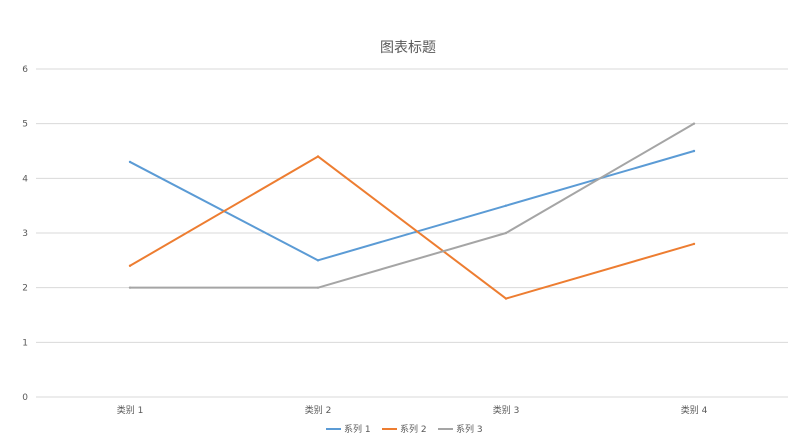 Image resolution: width=794 pixels, height=440 pixels. Describe the element at coordinates (506, 410) in the screenshot. I see `x-tick-label: 类别 3` at that location.